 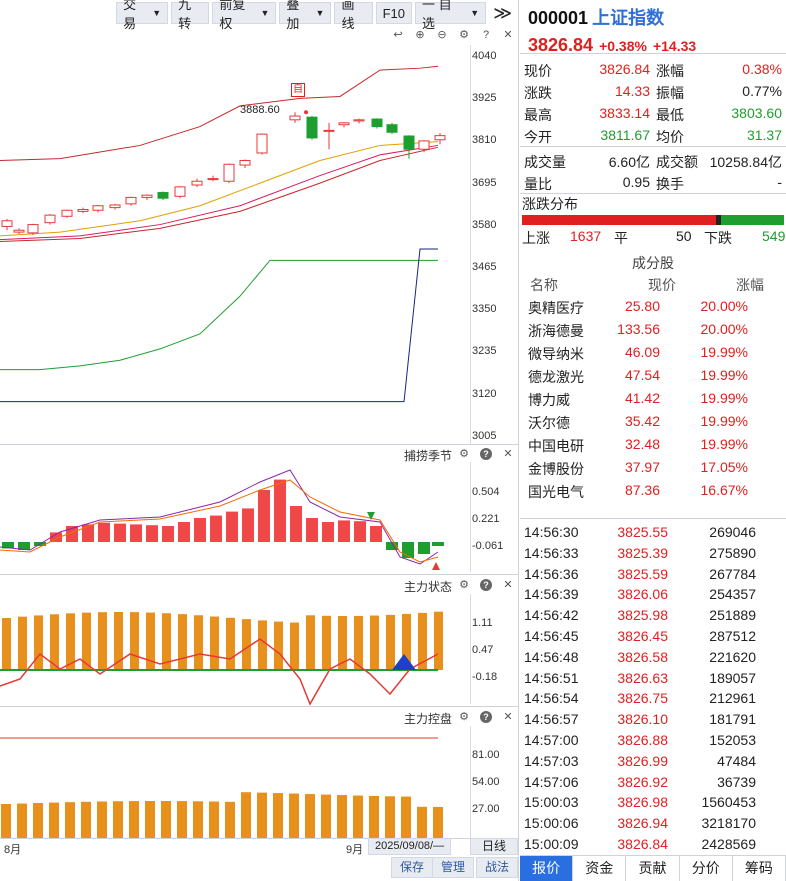 What do you see at coordinates (759, 868) in the screenshot?
I see `tab-4: 筹码` at bounding box center [759, 868].